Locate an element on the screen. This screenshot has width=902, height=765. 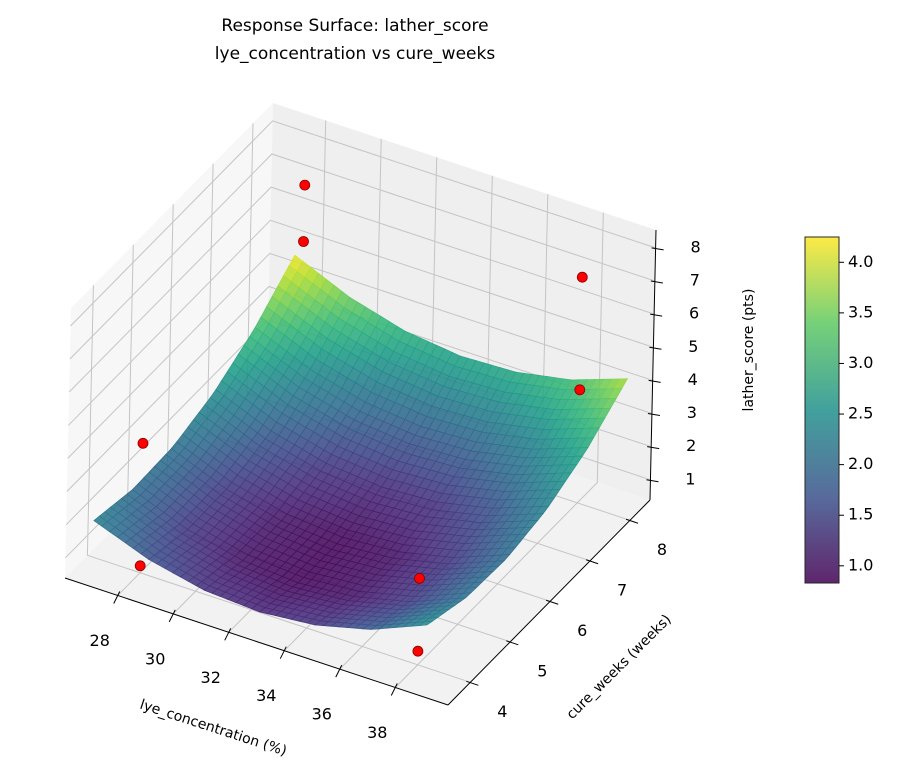
x-axis-line is located at coordinates (256, 641).